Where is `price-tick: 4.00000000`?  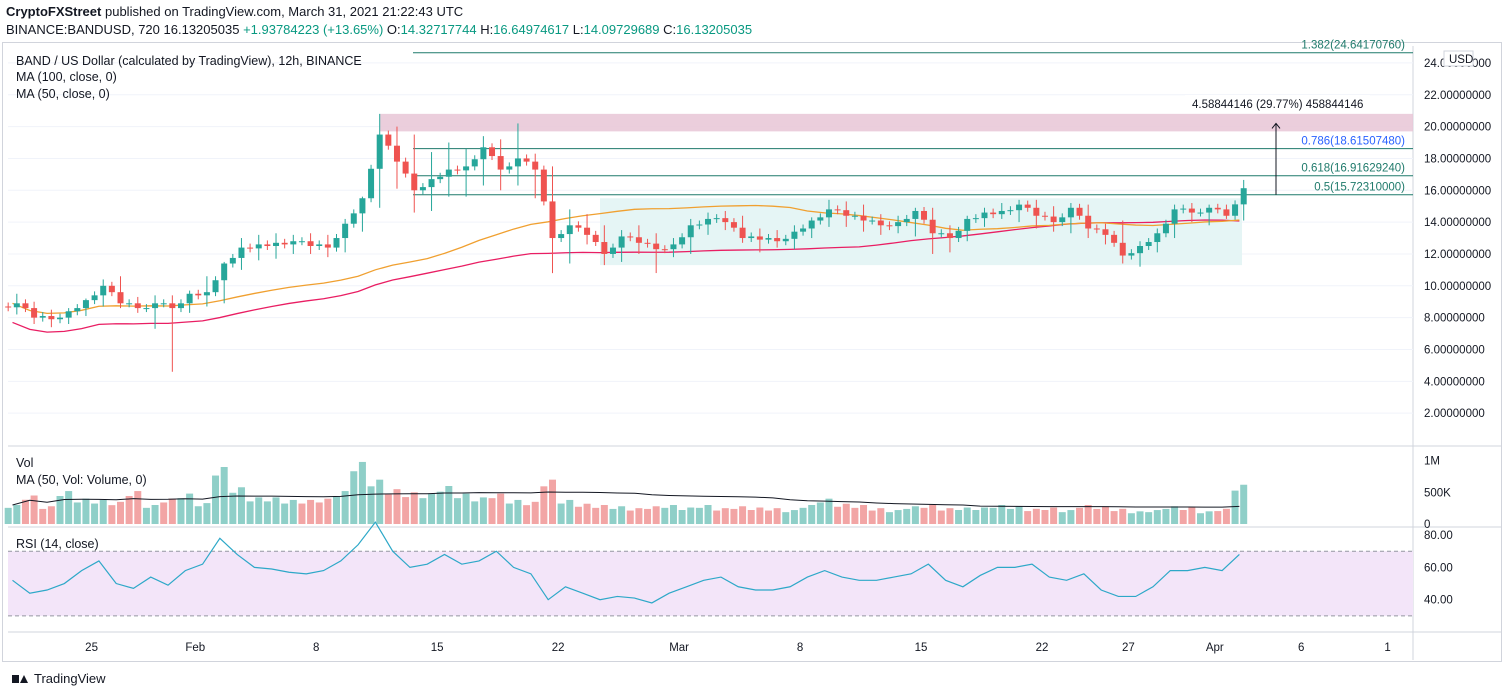 price-tick: 4.00000000 is located at coordinates (1454, 382).